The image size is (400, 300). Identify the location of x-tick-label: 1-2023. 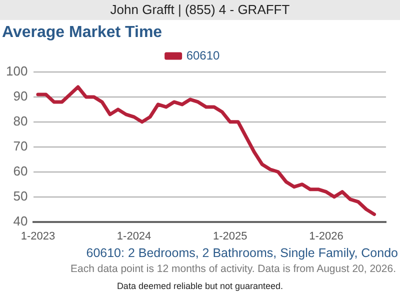
(38, 236).